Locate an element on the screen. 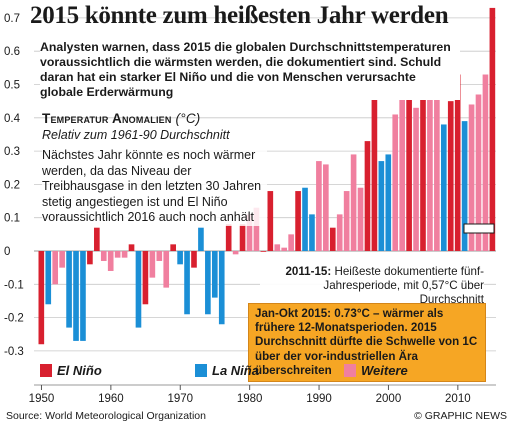 This screenshot has height=430, width=515. bar-1954 is located at coordinates (69, 289).